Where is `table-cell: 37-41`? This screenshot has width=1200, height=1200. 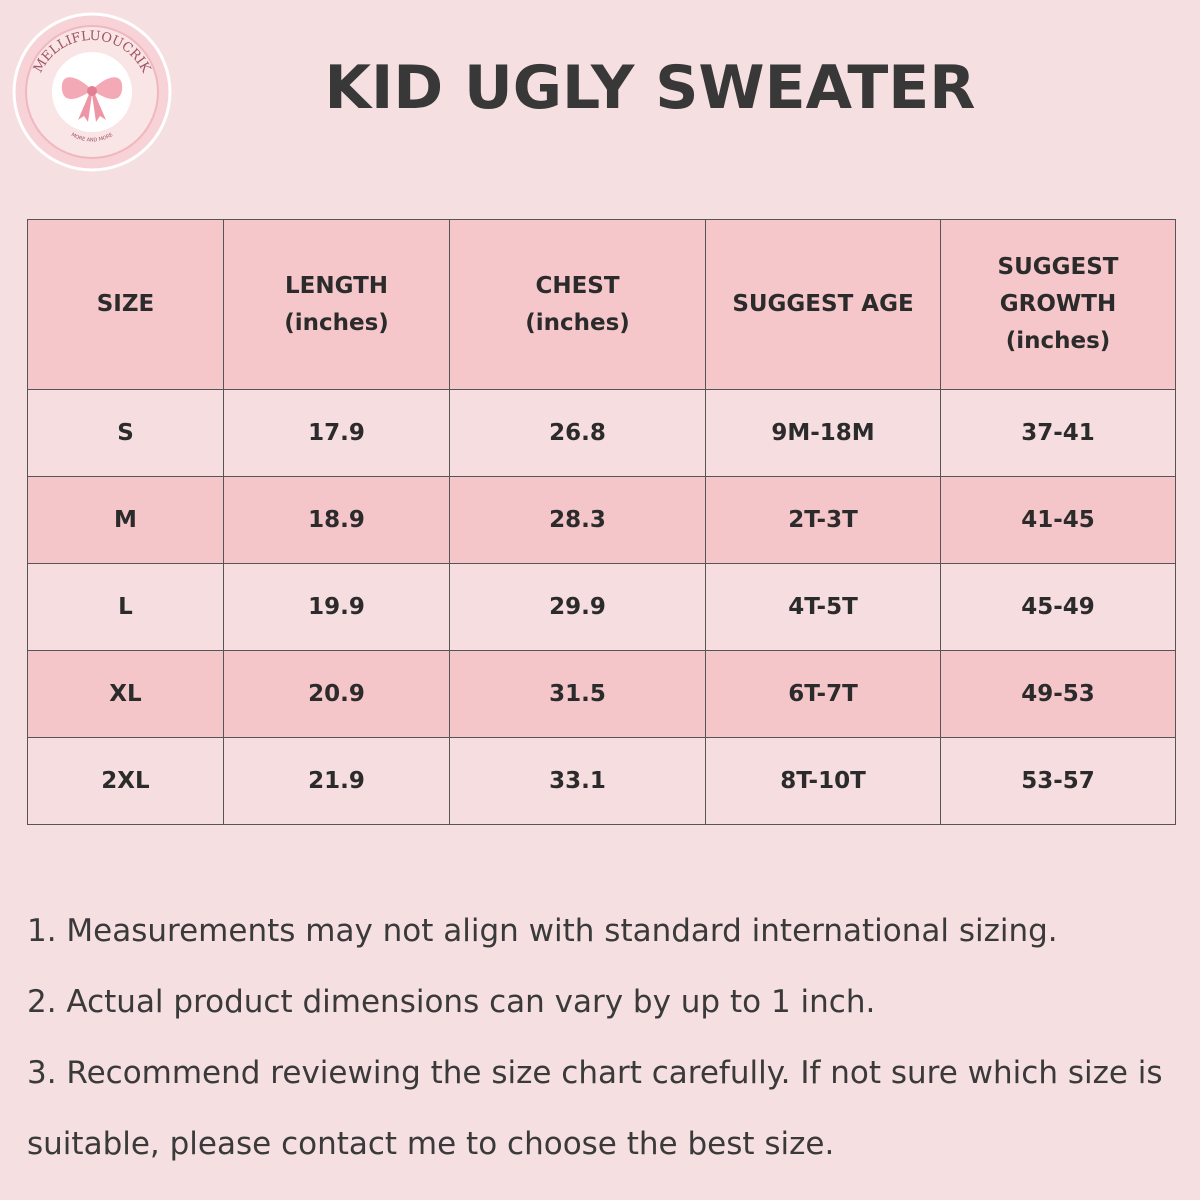 table-cell: 37-41 is located at coordinates (1058, 433).